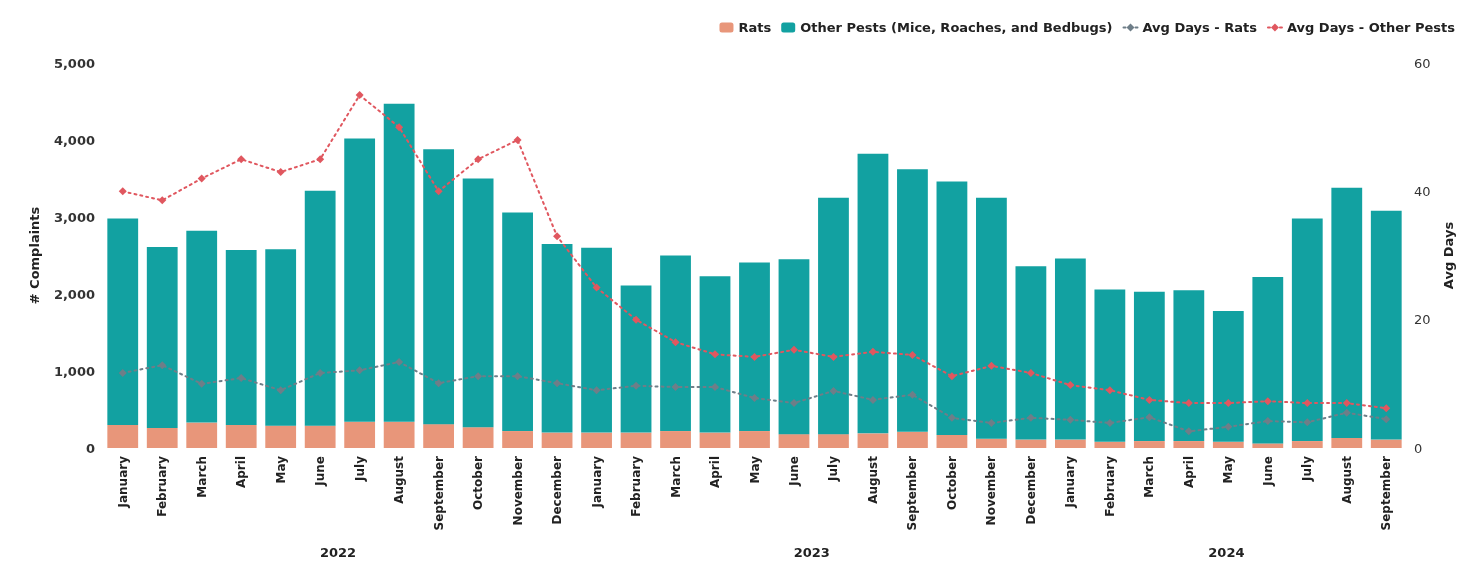 The height and width of the screenshot is (580, 1476). I want to click on x-tick-label: October, so click(478, 482).